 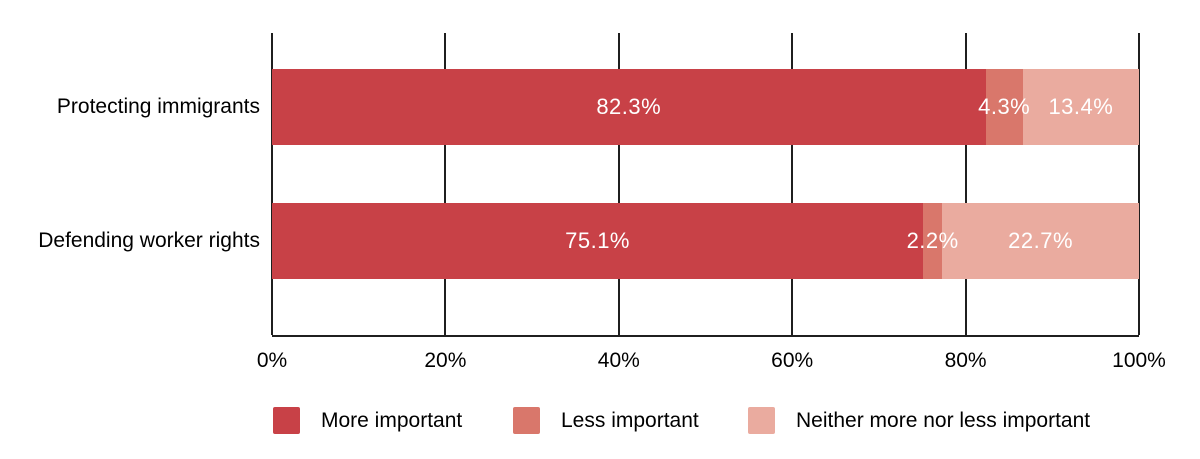 I want to click on gridline-60%, so click(x=792, y=184).